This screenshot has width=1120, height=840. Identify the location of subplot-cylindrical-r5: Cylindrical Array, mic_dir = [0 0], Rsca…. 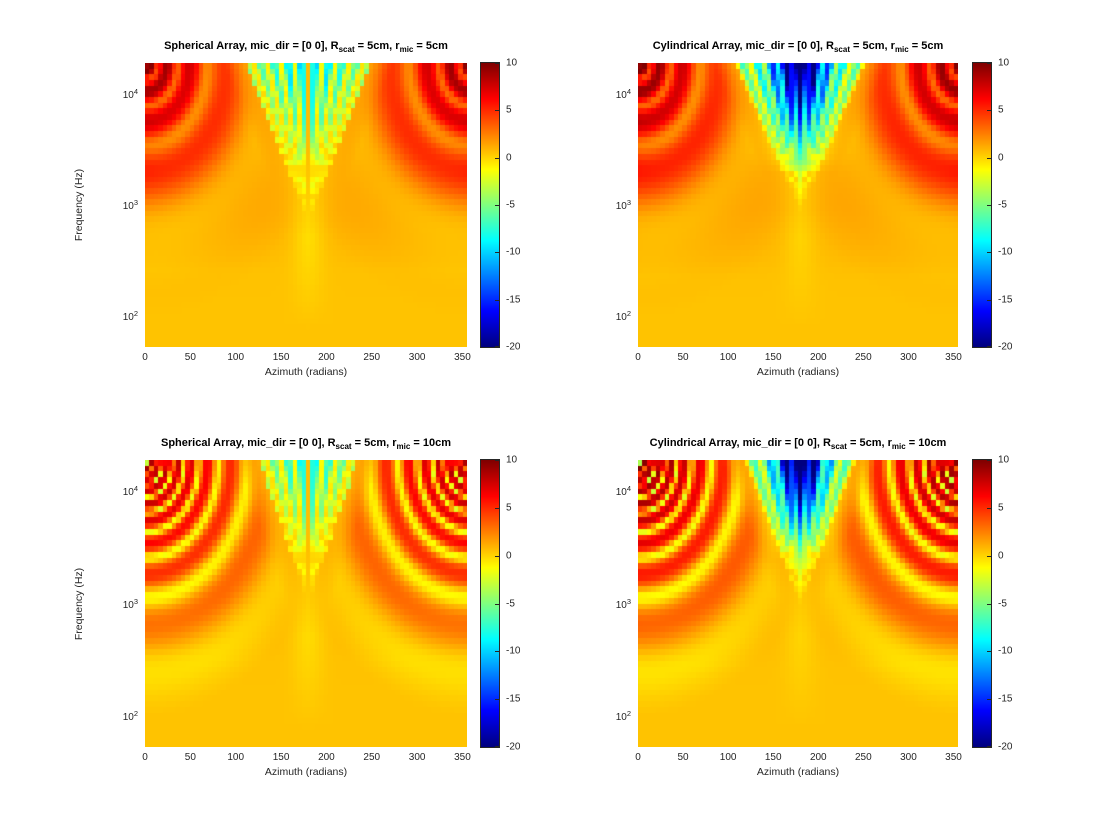
(814, 209).